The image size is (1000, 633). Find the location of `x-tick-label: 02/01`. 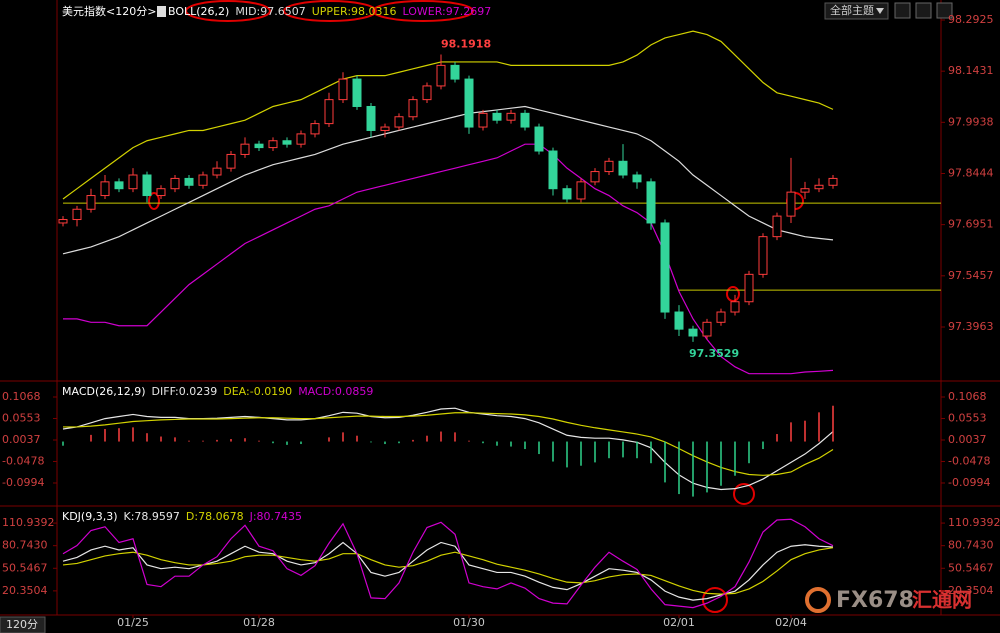

x-tick-label: 02/01 is located at coordinates (679, 622).